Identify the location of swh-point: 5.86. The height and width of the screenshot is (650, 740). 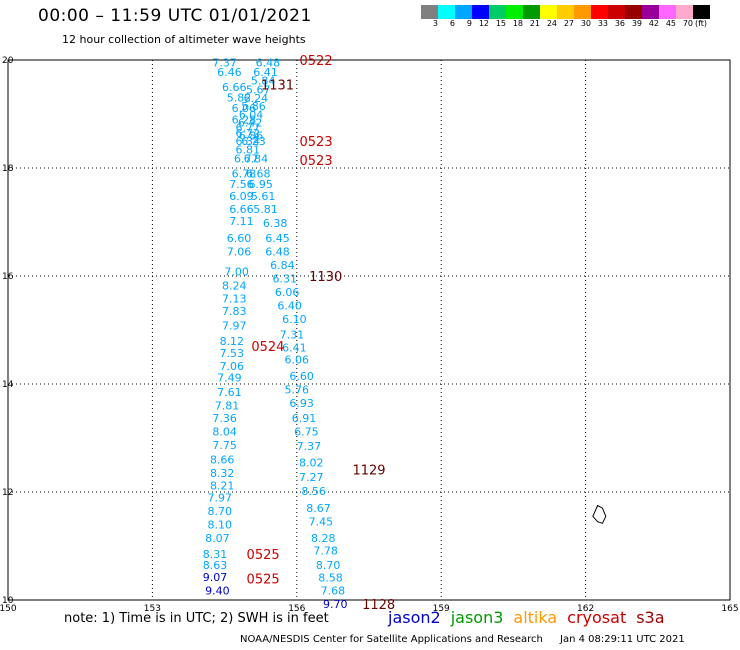
(253, 106).